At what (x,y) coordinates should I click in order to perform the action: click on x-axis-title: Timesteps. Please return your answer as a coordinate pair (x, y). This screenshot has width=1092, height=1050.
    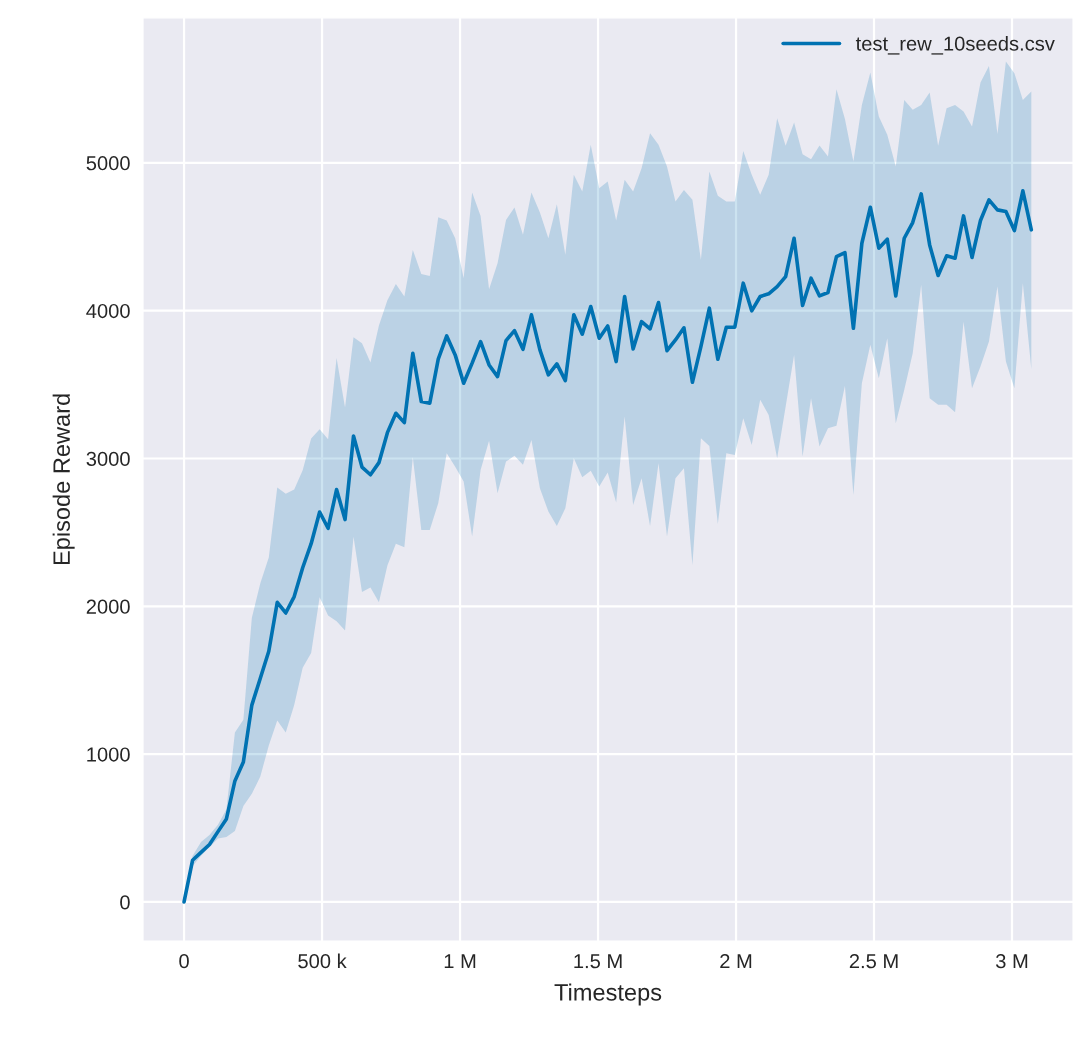
    Looking at the image, I should click on (608, 994).